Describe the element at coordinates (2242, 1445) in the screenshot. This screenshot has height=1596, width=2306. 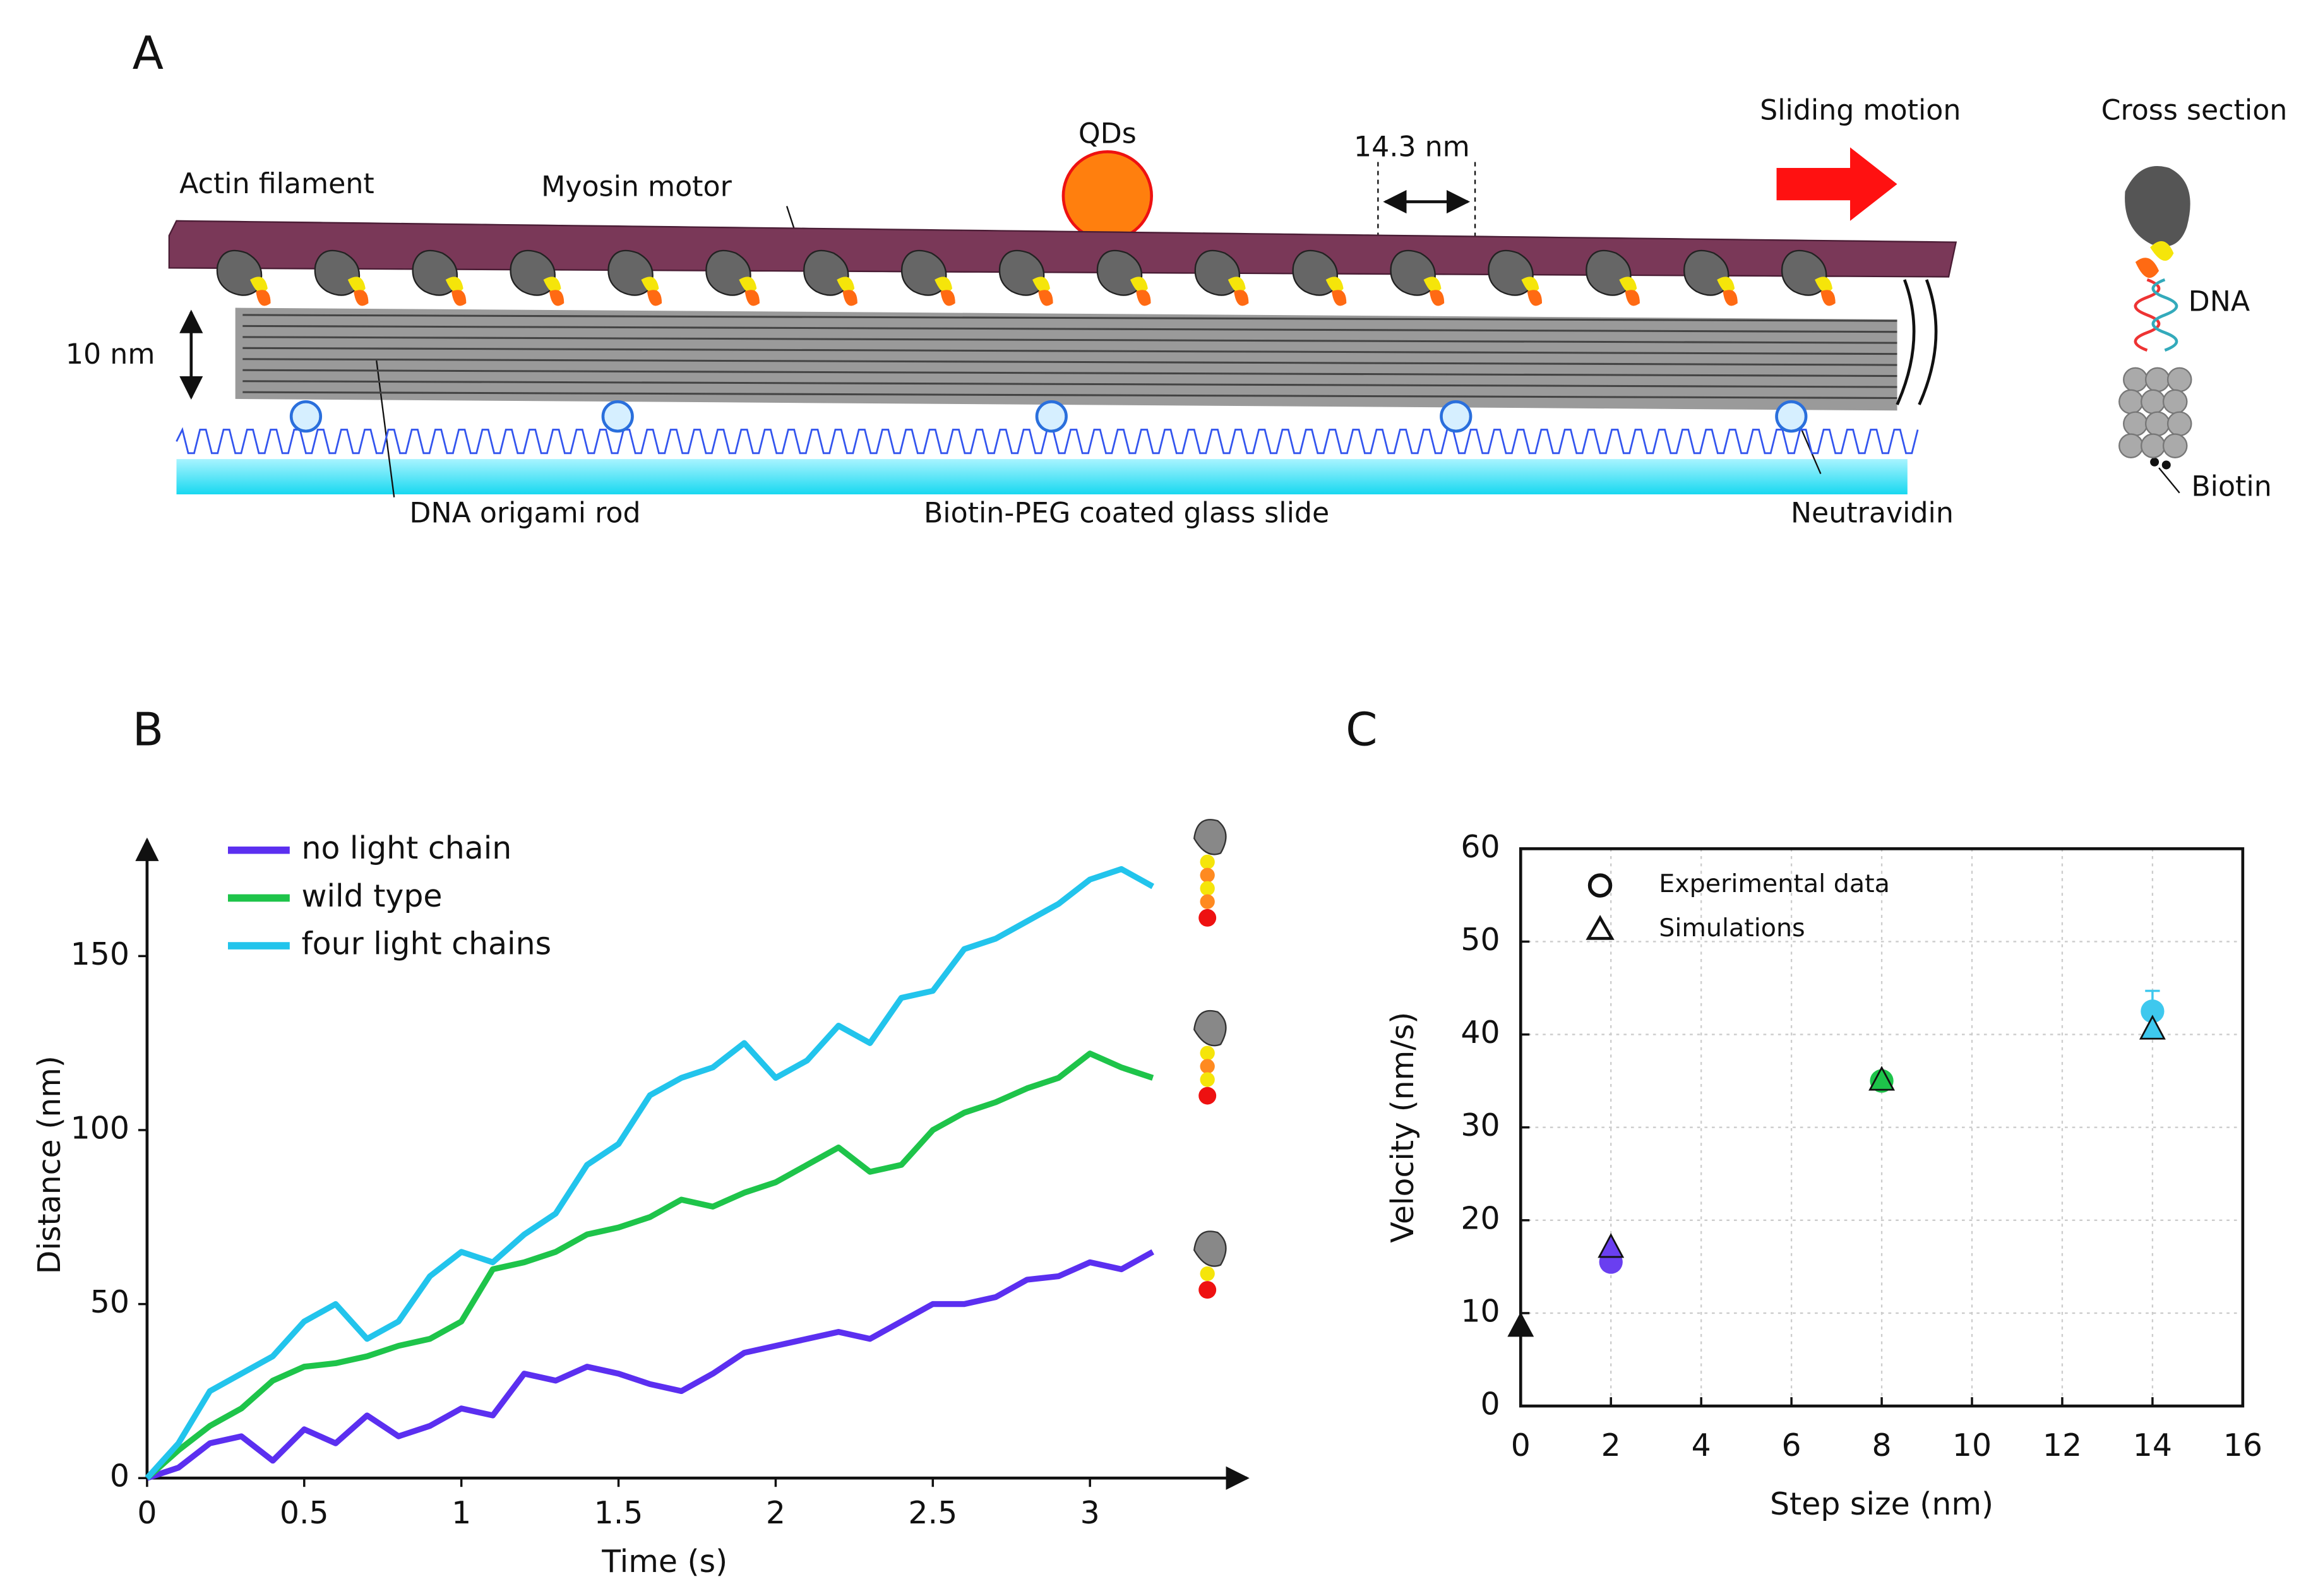
I see `x-tick-label: 16` at that location.